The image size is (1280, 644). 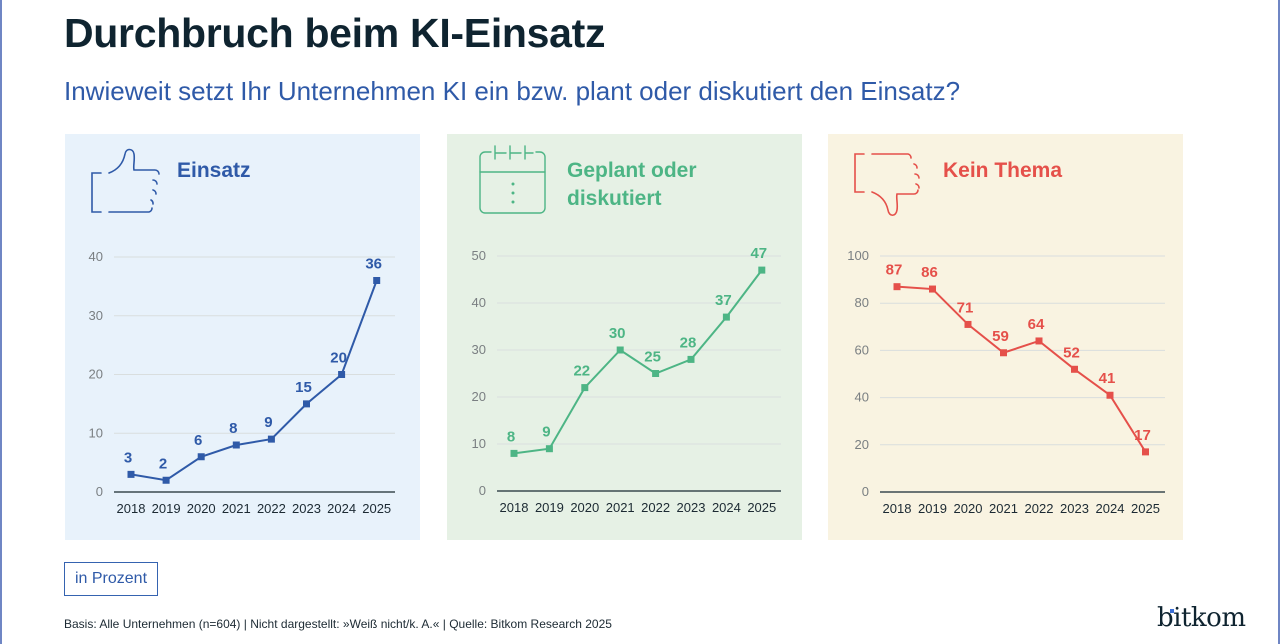 I want to click on data-label: 37, so click(x=723, y=300).